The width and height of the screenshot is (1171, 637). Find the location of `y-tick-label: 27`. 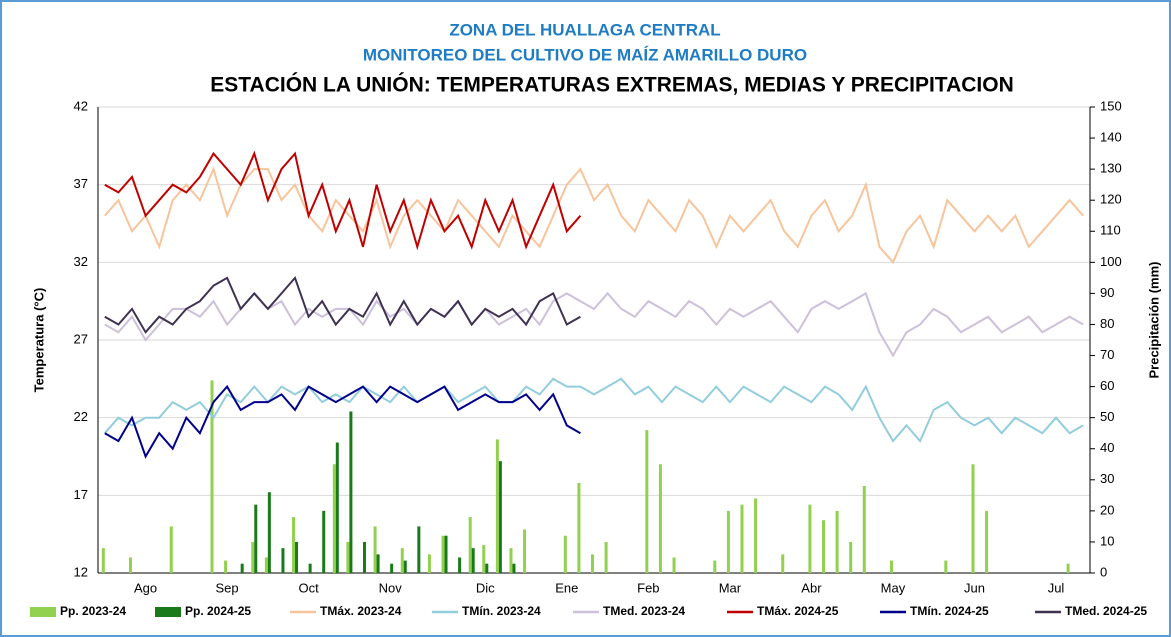

y-tick-label: 27 is located at coordinates (81, 338).